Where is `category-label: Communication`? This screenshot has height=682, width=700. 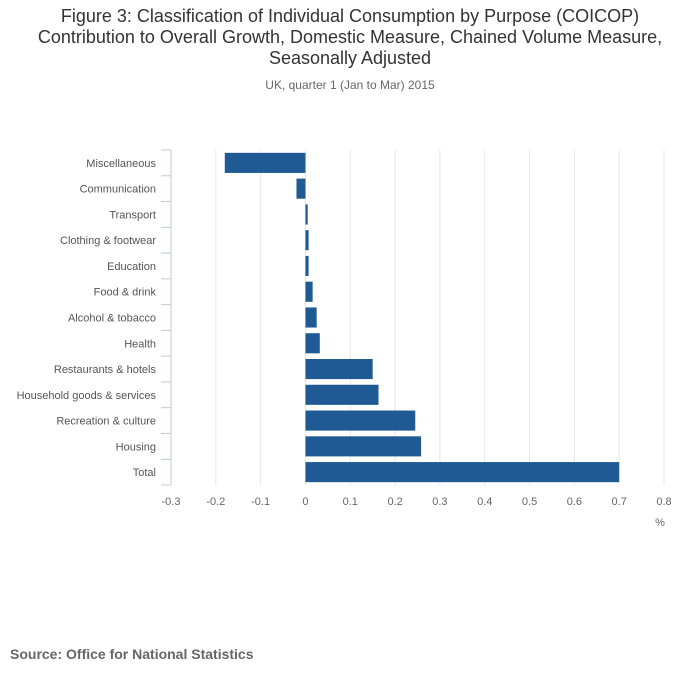 category-label: Communication is located at coordinates (118, 190).